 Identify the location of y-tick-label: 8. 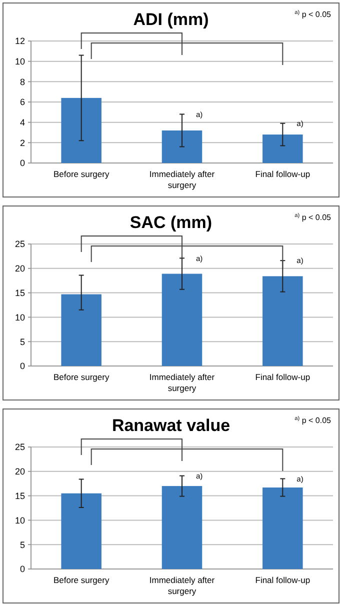
(22, 81).